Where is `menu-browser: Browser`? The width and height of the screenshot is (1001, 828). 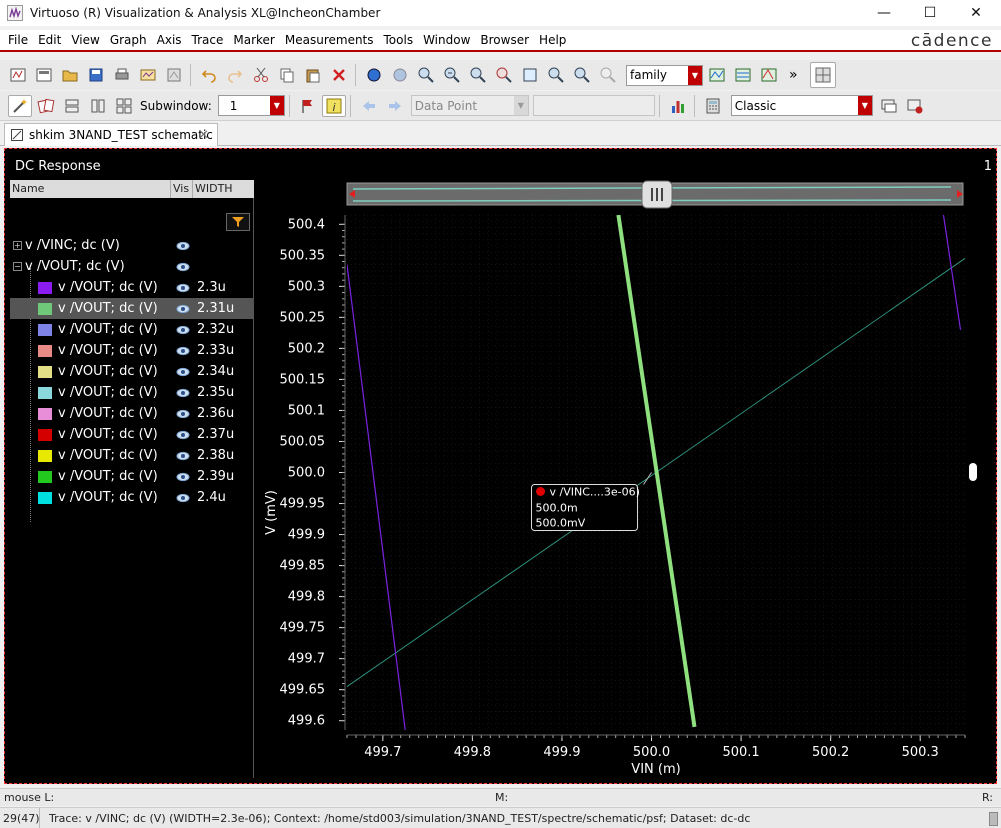
menu-browser: Browser is located at coordinates (505, 40).